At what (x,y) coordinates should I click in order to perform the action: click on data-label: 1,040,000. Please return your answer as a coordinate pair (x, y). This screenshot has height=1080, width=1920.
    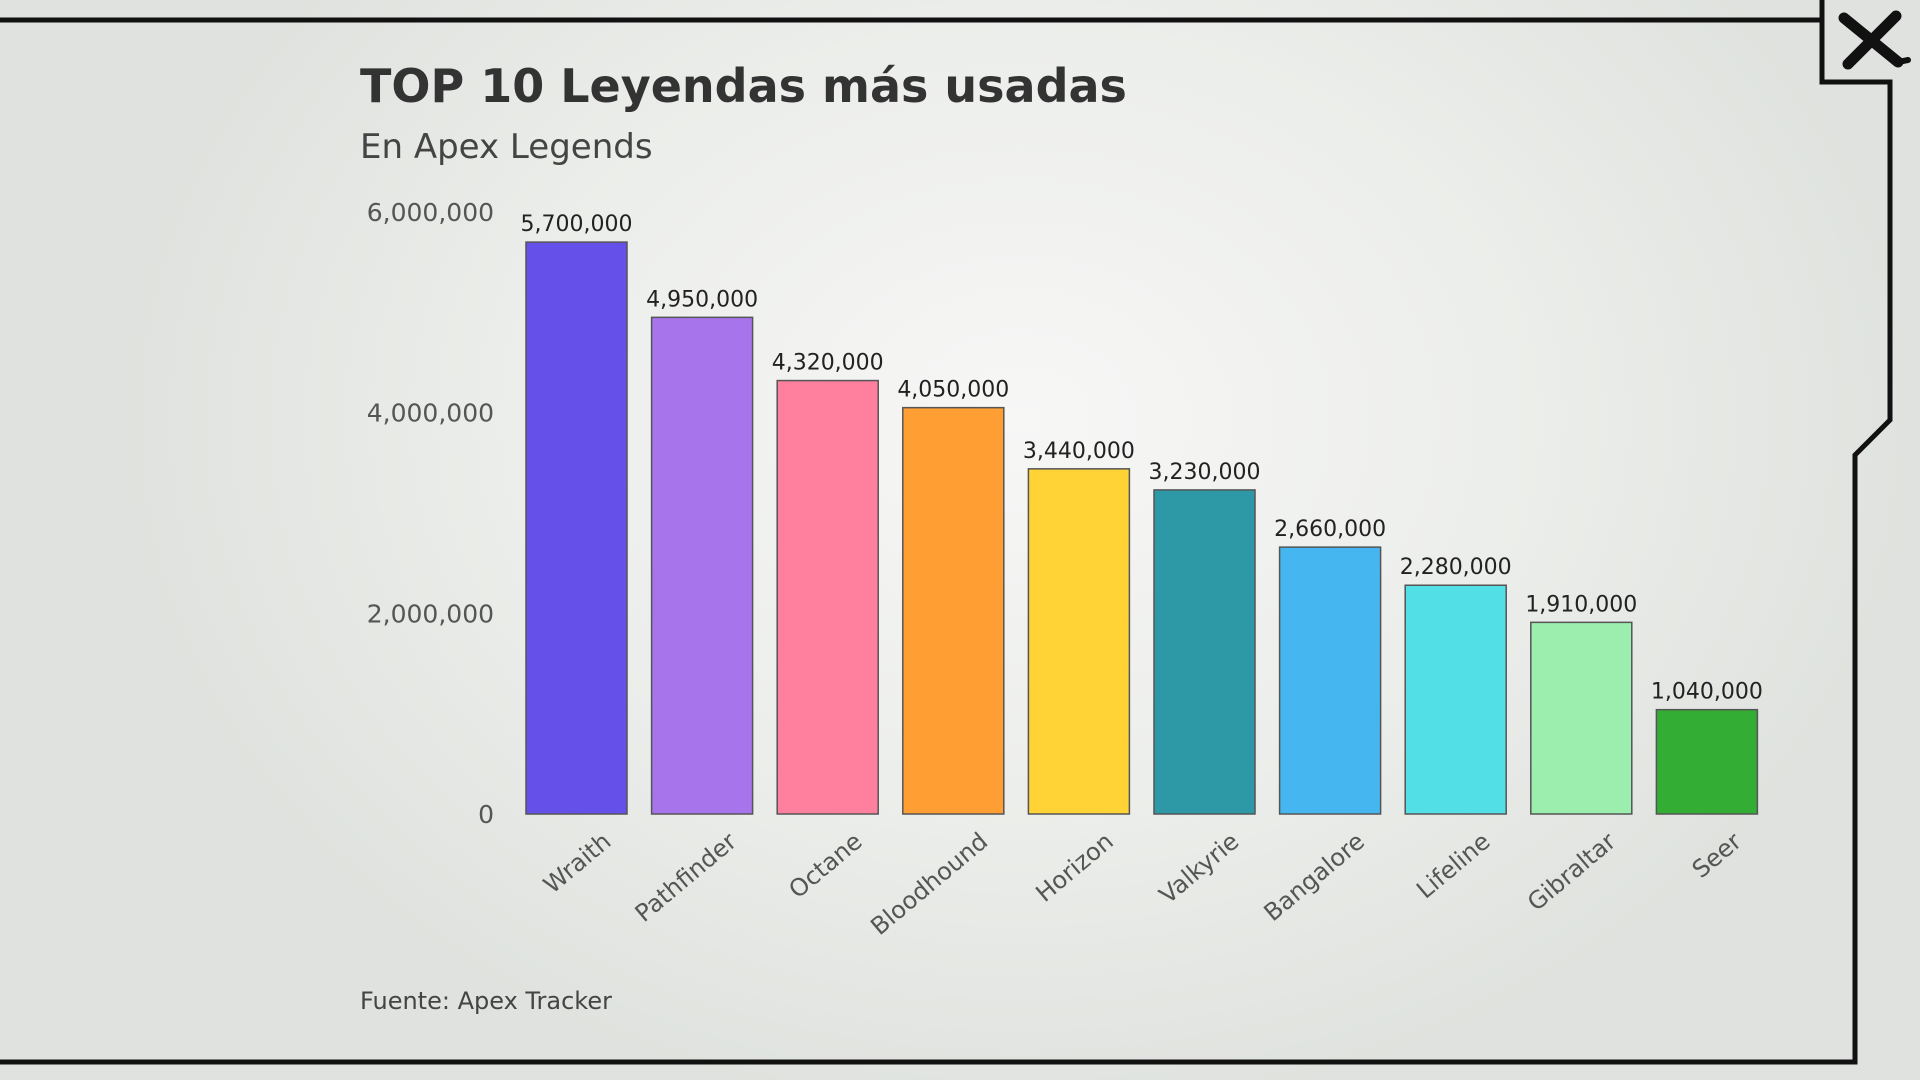
    Looking at the image, I should click on (1707, 692).